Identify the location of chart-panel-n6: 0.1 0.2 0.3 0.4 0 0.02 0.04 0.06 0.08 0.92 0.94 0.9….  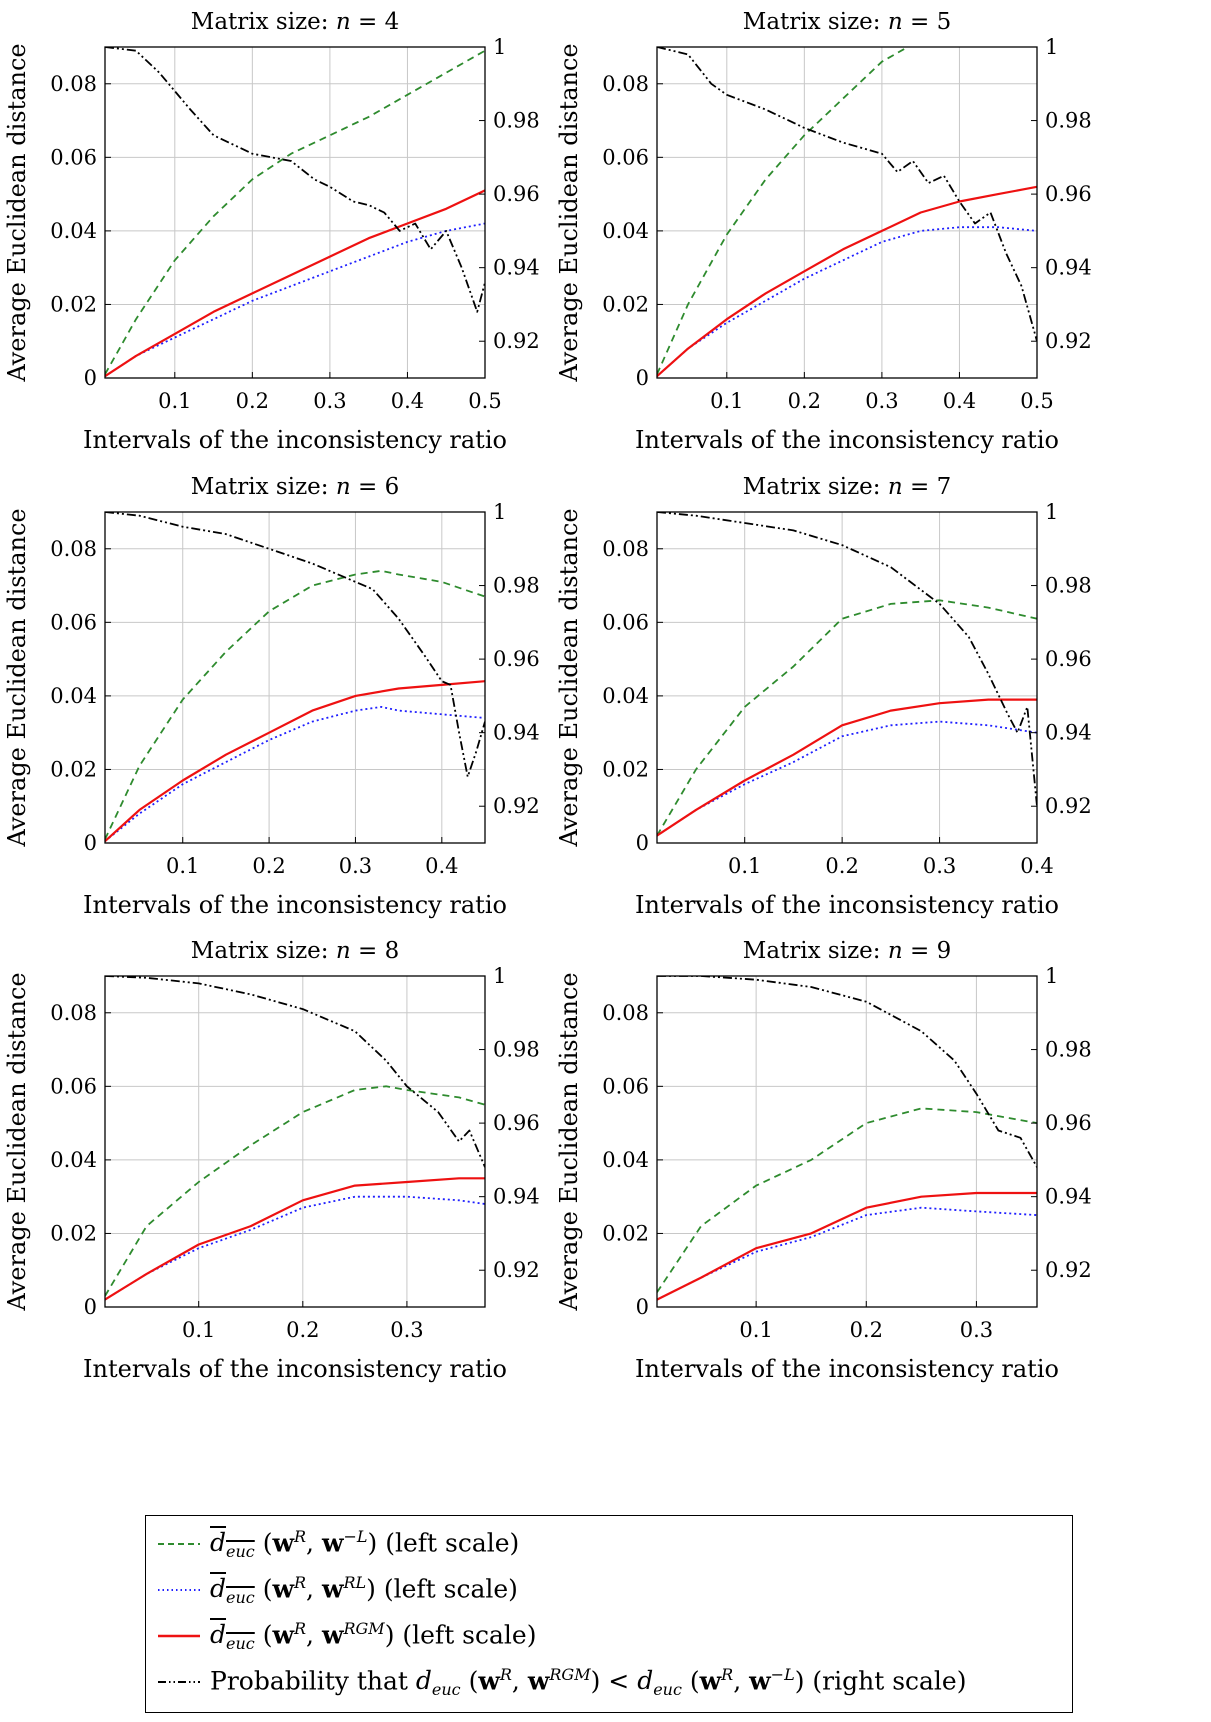
(271, 696).